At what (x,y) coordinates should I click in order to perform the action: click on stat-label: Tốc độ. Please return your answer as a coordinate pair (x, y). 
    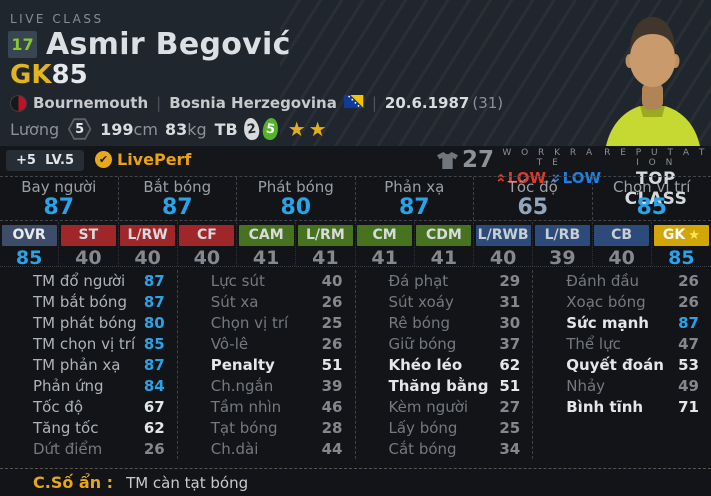
    Looking at the image, I should click on (58, 406).